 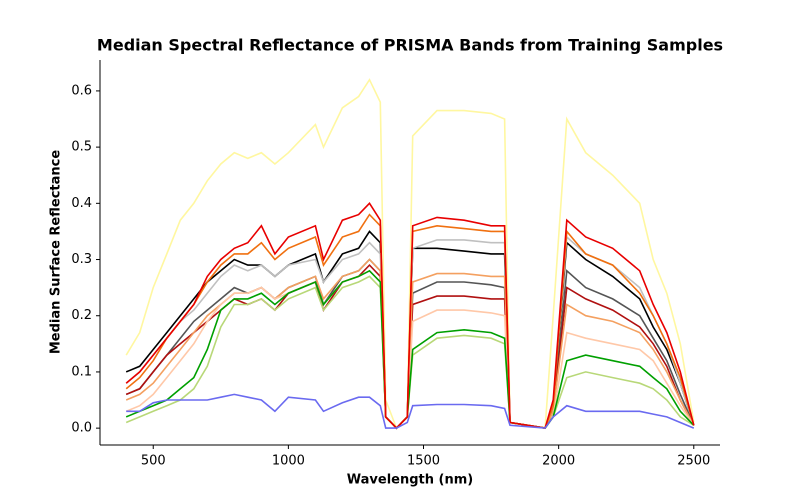 I want to click on y-tick-label: 0.4, so click(x=81, y=203).